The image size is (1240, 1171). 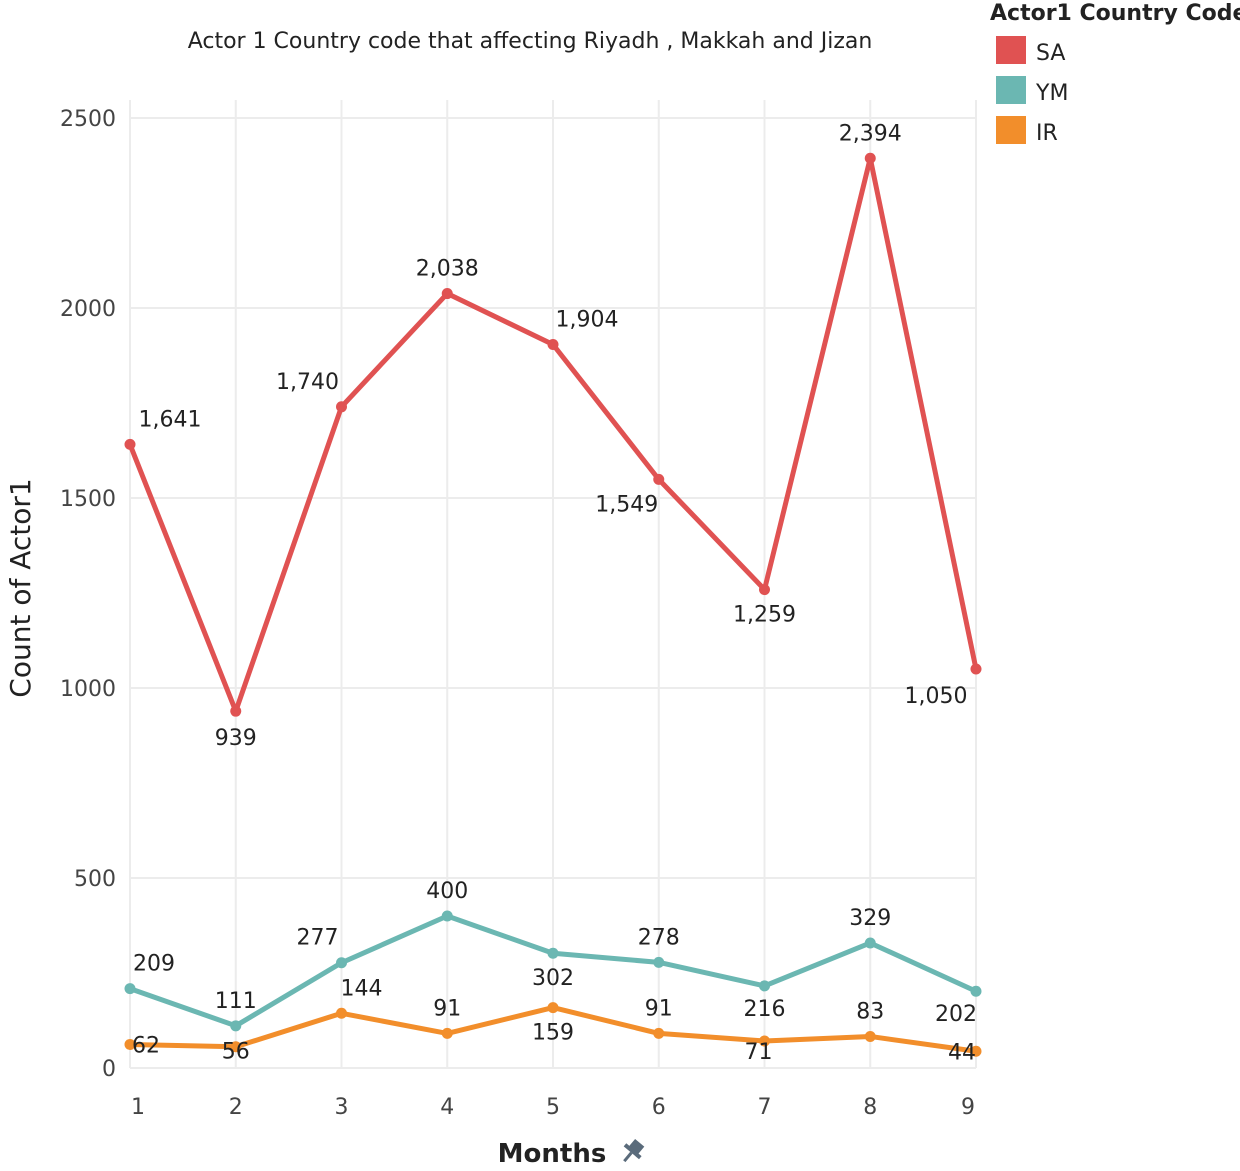 I want to click on data-label: 209, so click(x=154, y=964).